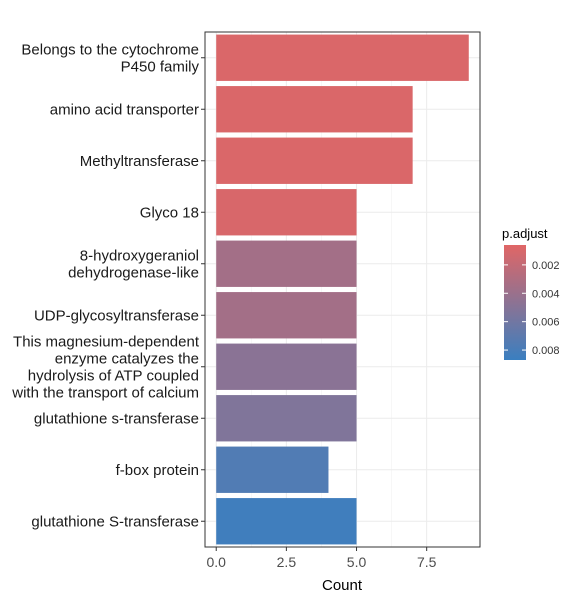  Describe the element at coordinates (546, 351) in the screenshot. I see `legend-tick-label: 0.008` at that location.